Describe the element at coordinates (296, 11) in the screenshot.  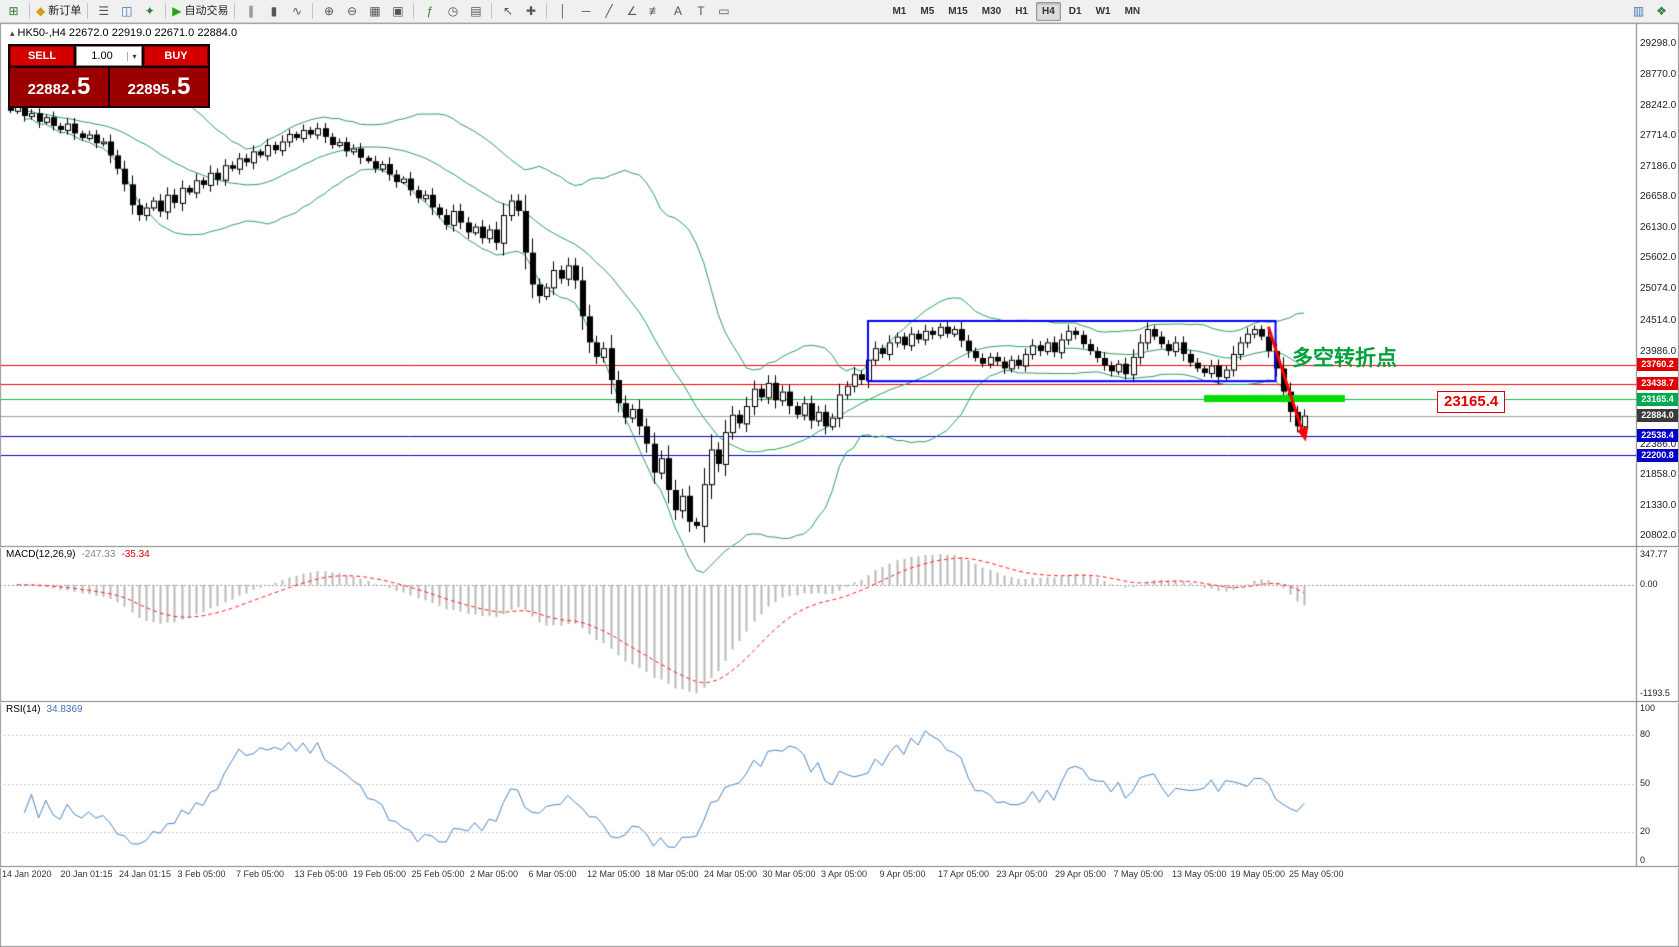
I see `line-chart-icon: ∿` at that location.